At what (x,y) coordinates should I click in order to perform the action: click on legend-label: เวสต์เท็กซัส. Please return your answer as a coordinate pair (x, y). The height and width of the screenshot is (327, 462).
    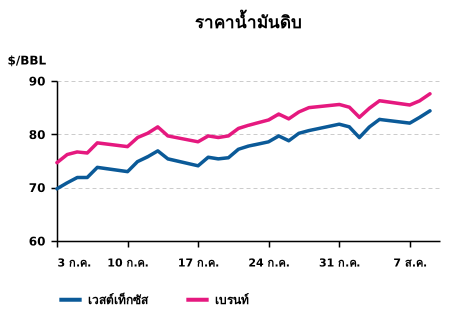
    Looking at the image, I should click on (118, 299).